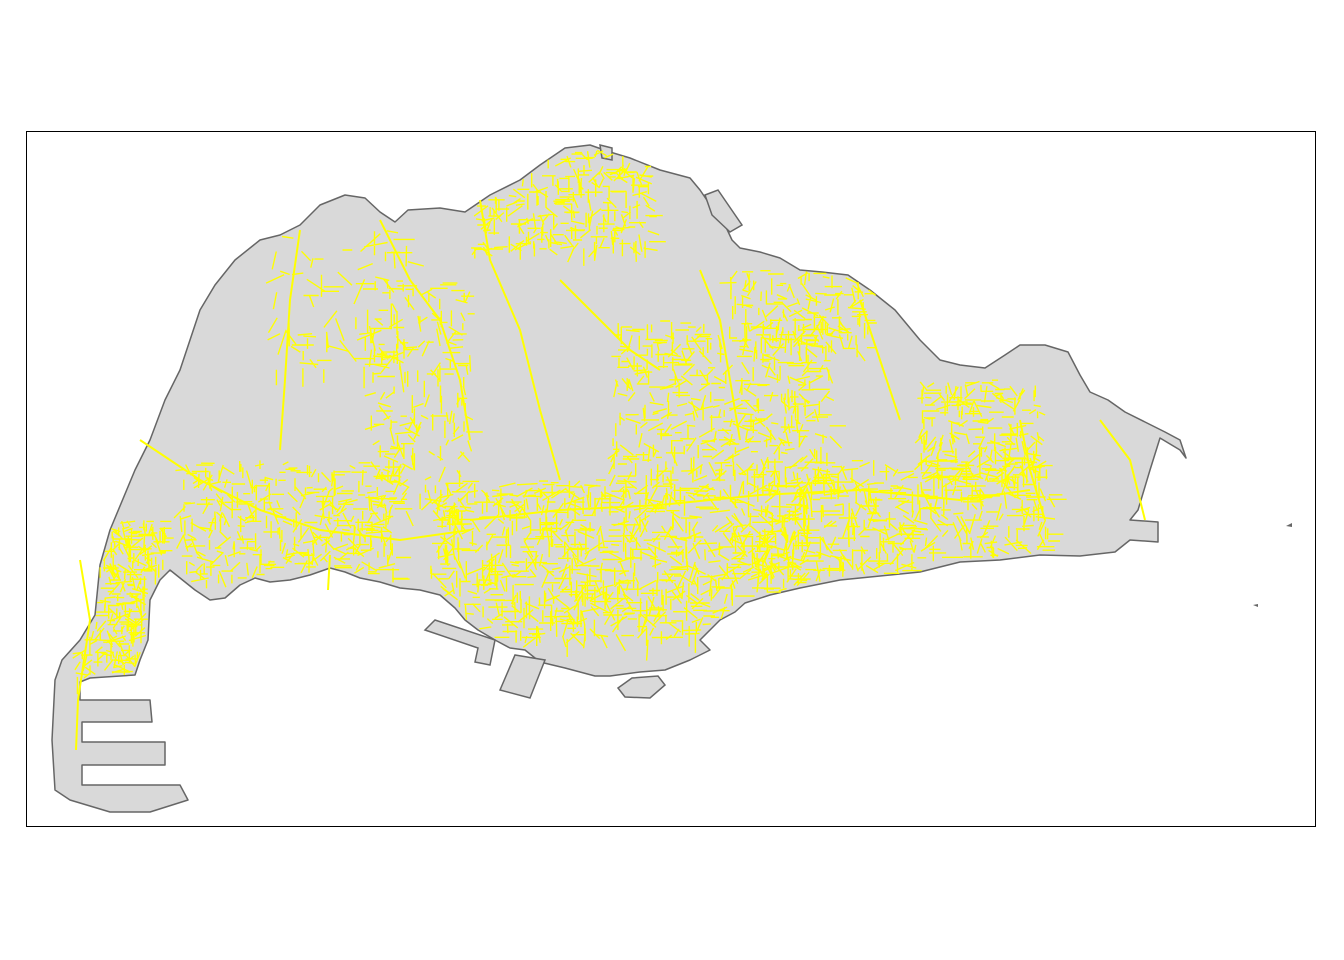  What do you see at coordinates (641, 687) in the screenshot?
I see `islet-south` at bounding box center [641, 687].